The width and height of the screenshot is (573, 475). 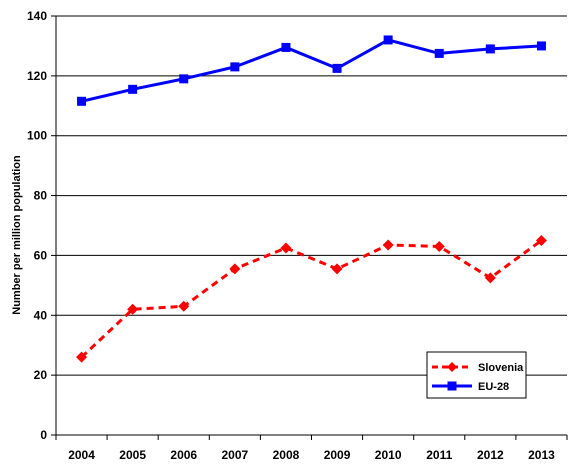 What do you see at coordinates (439, 246) in the screenshot?
I see `point-slovenia-2011` at bounding box center [439, 246].